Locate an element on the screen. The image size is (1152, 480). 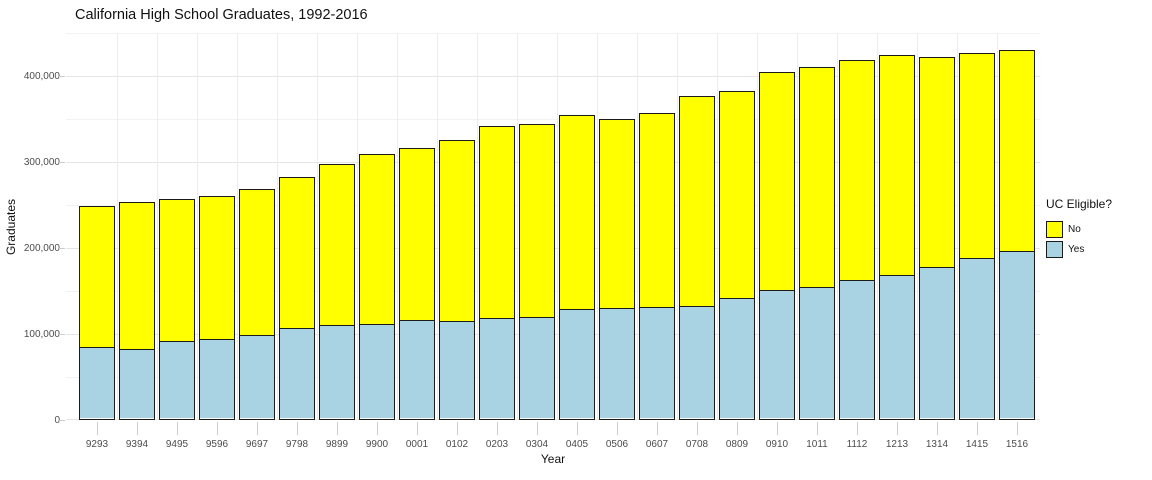
legend: UC Eligible? No Yes is located at coordinates (1079, 228).